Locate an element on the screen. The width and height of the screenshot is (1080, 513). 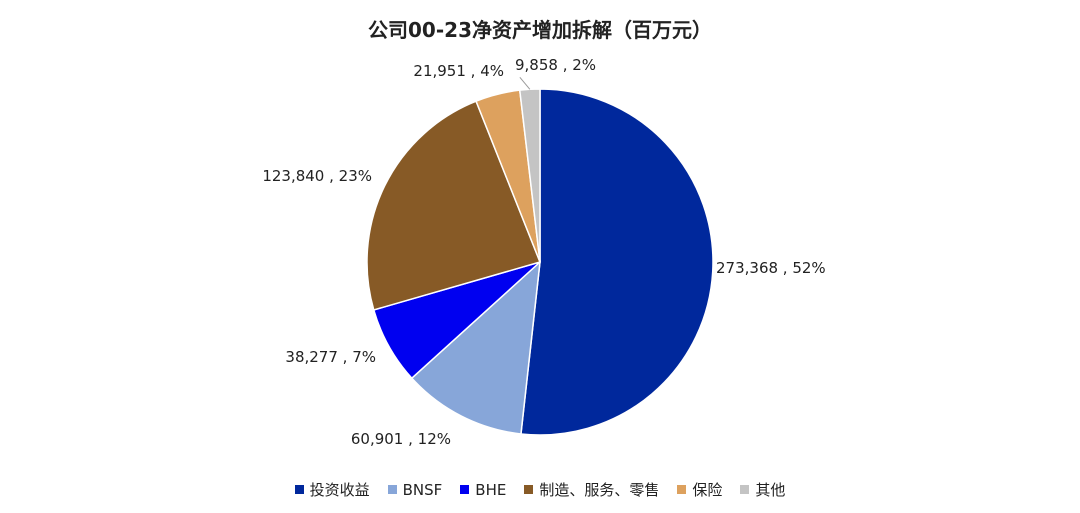
legend-item-1: BNSF is located at coordinates (415, 489).